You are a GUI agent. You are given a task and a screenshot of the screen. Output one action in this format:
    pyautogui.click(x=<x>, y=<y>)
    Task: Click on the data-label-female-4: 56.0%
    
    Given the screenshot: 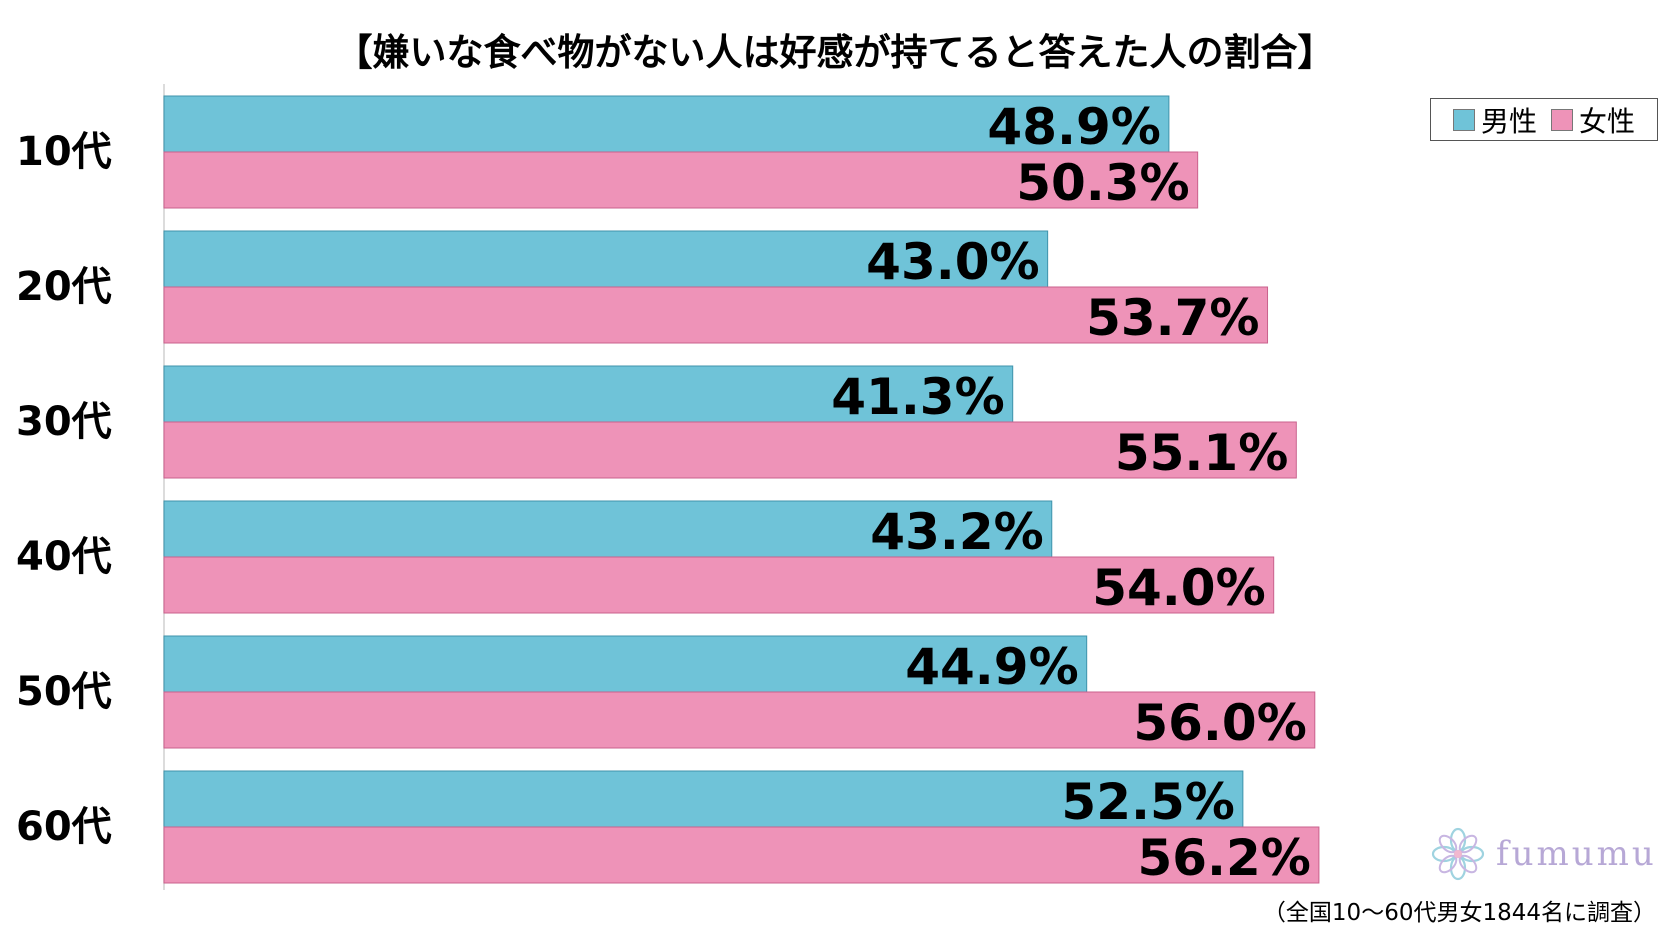 What is the action you would take?
    pyautogui.click(x=1219, y=723)
    